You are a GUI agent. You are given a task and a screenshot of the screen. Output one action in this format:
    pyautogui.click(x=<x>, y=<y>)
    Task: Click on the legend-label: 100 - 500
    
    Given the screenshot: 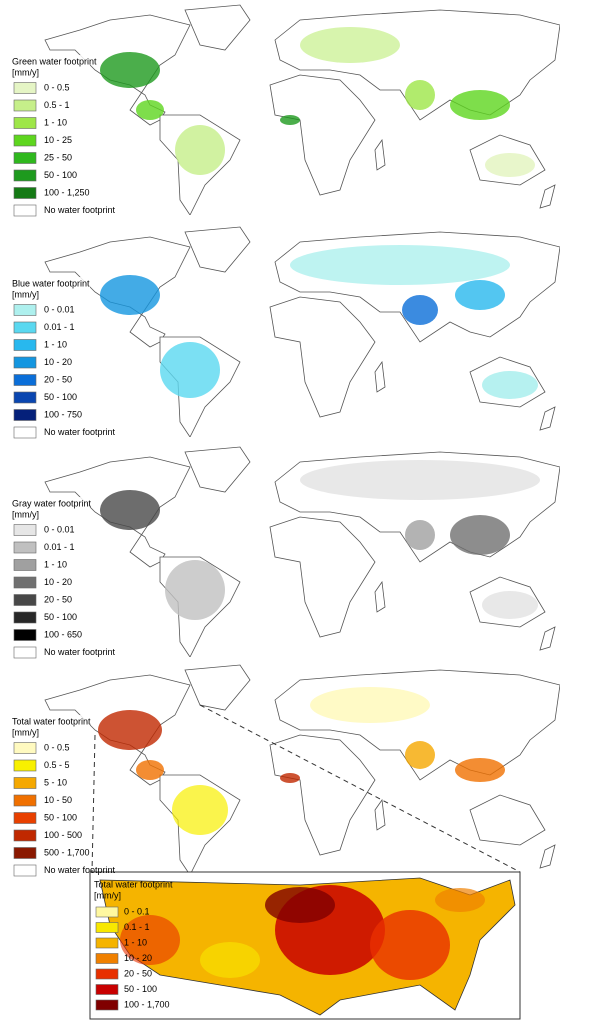 What is the action you would take?
    pyautogui.click(x=63, y=835)
    